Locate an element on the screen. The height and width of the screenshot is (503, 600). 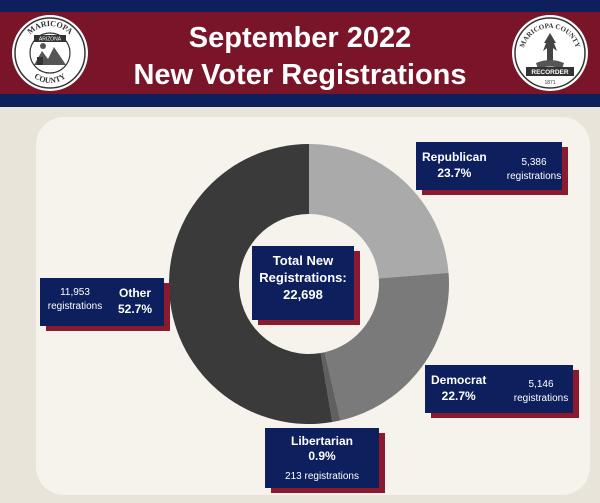
republican-percent: 23.7% is located at coordinates (454, 173).